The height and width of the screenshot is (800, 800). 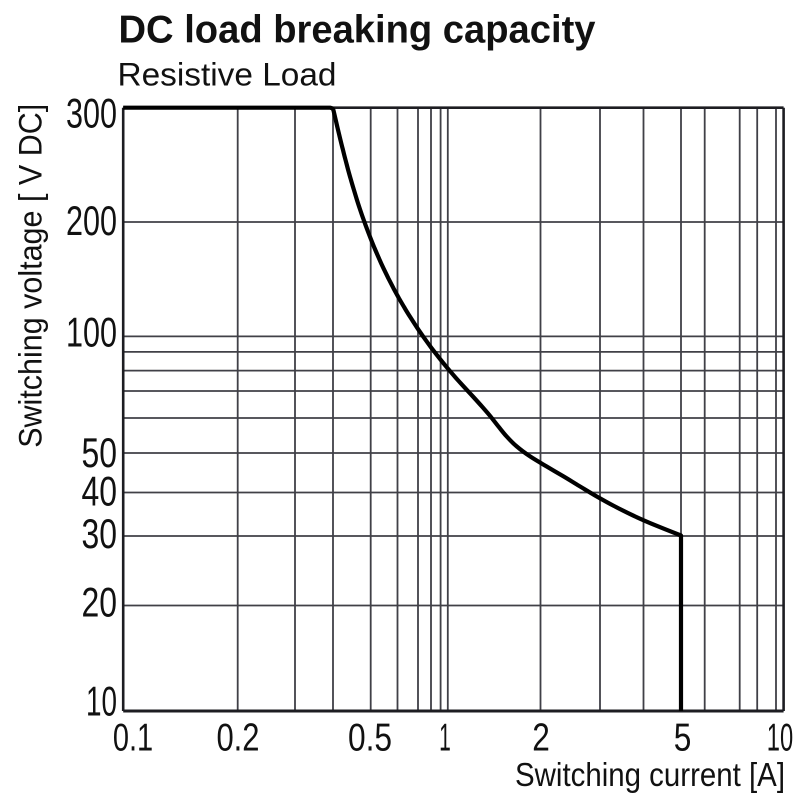 What do you see at coordinates (91, 220) in the screenshot?
I see `svg-text: 200` at bounding box center [91, 220].